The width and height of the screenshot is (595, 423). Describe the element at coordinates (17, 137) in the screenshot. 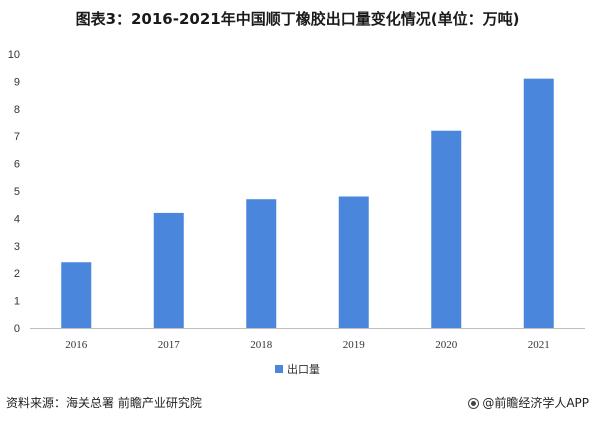

I see `y-tick-label: 7` at that location.